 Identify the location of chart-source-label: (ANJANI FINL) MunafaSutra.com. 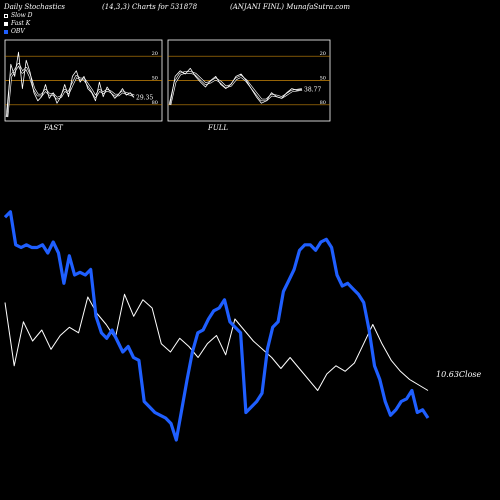
(290, 7).